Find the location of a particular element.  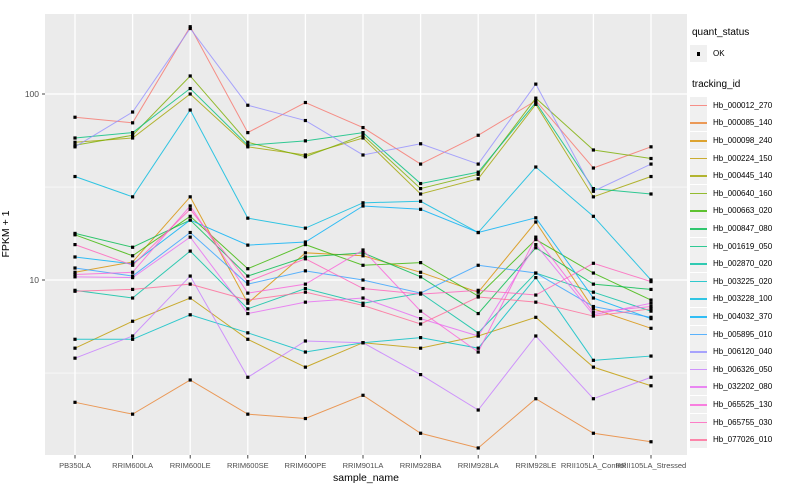

legend-item-label: Hb_065525_130 is located at coordinates (743, 404).